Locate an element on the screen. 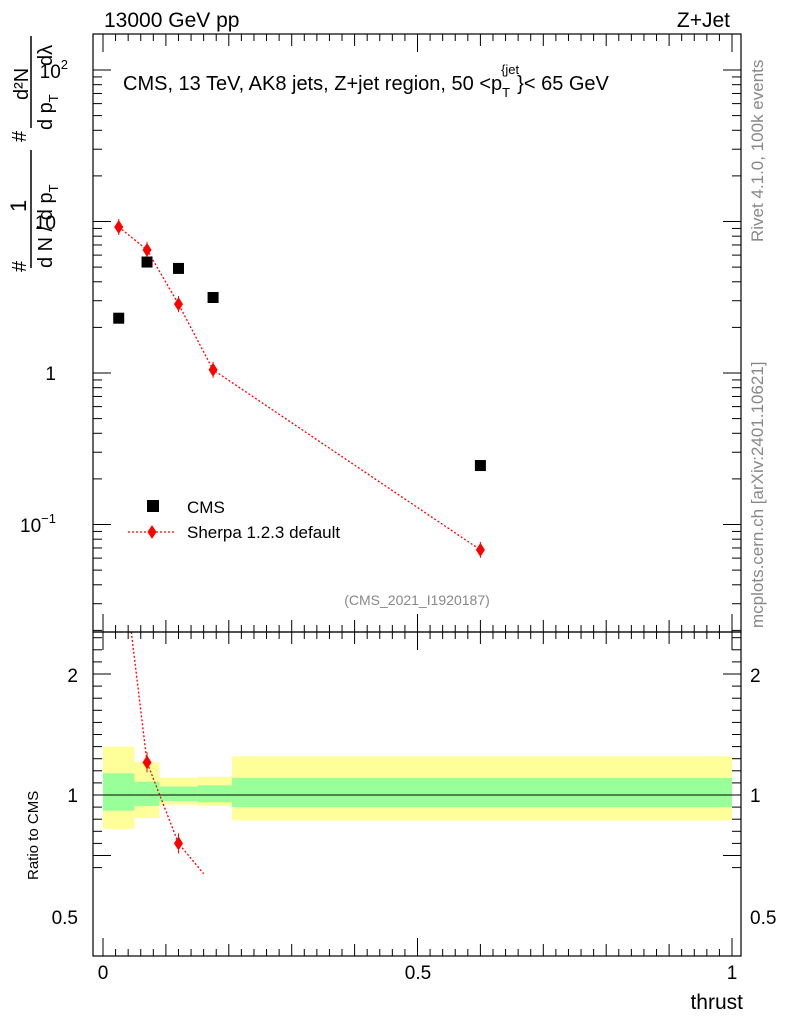 This screenshot has width=786, height=1024. ratio-series-layer is located at coordinates (167, 753).